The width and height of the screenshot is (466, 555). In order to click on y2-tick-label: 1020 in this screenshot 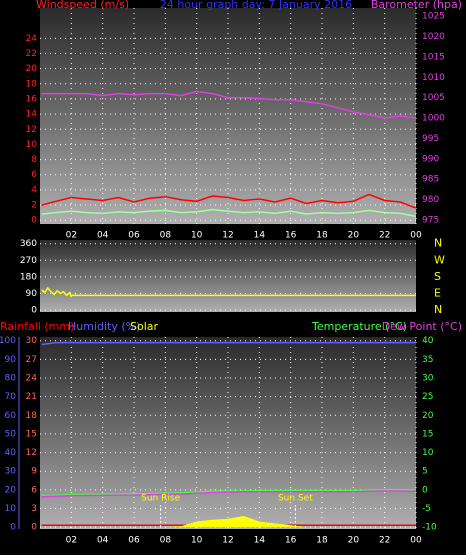, I will do `click(433, 37)`.